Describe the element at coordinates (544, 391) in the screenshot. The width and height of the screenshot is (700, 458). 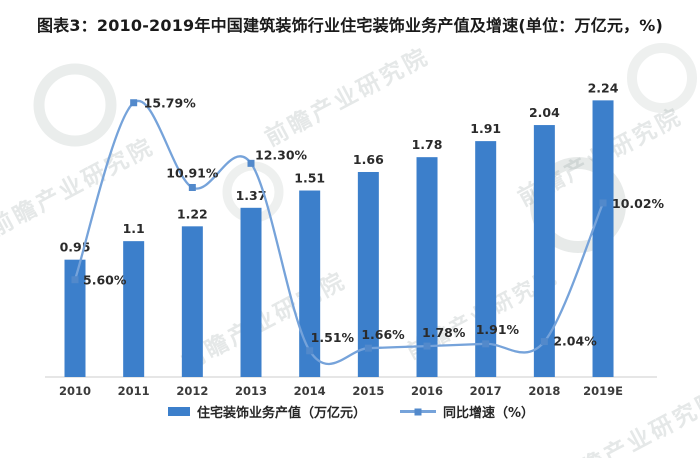
I see `x-axis-label-2018: 2018` at that location.